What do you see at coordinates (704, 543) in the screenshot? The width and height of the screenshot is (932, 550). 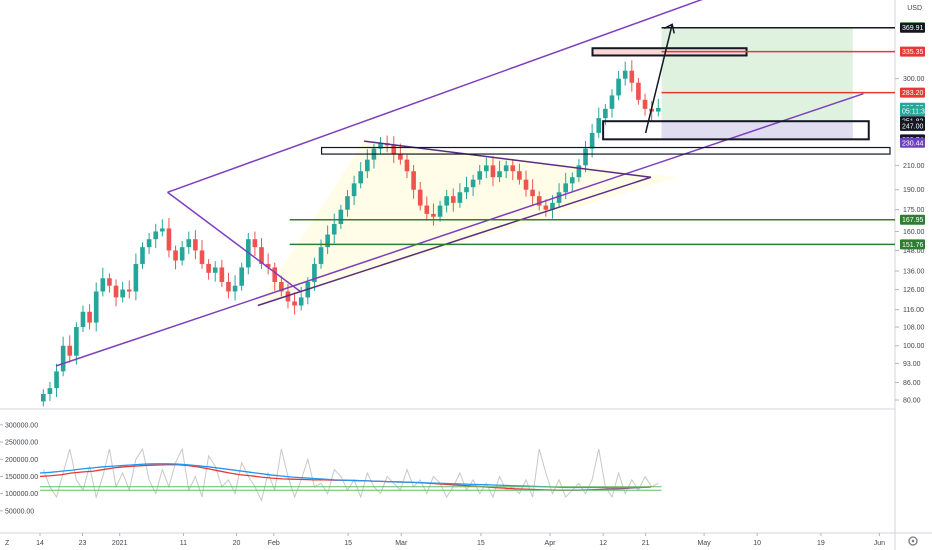 I see `time-tick-label: May` at bounding box center [704, 543].